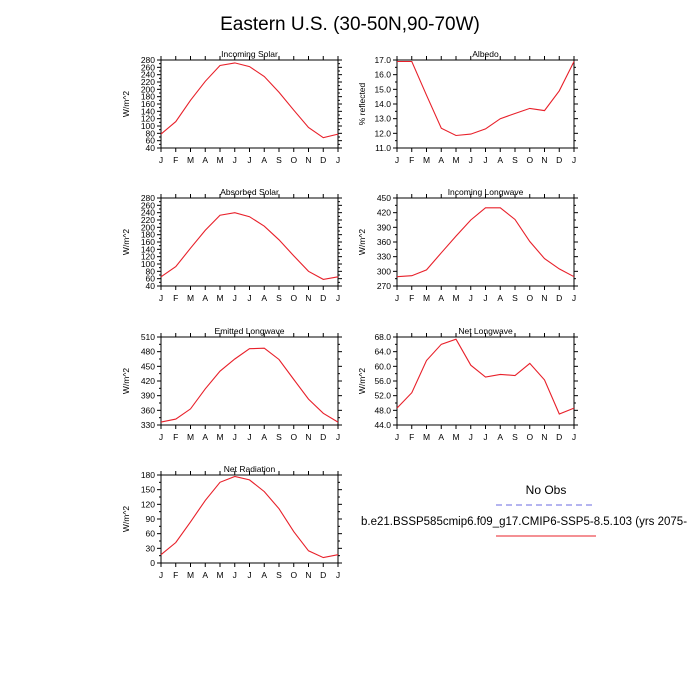 The height and width of the screenshot is (700, 700). Describe the element at coordinates (148, 490) in the screenshot. I see `y-tick-label: 150` at that location.